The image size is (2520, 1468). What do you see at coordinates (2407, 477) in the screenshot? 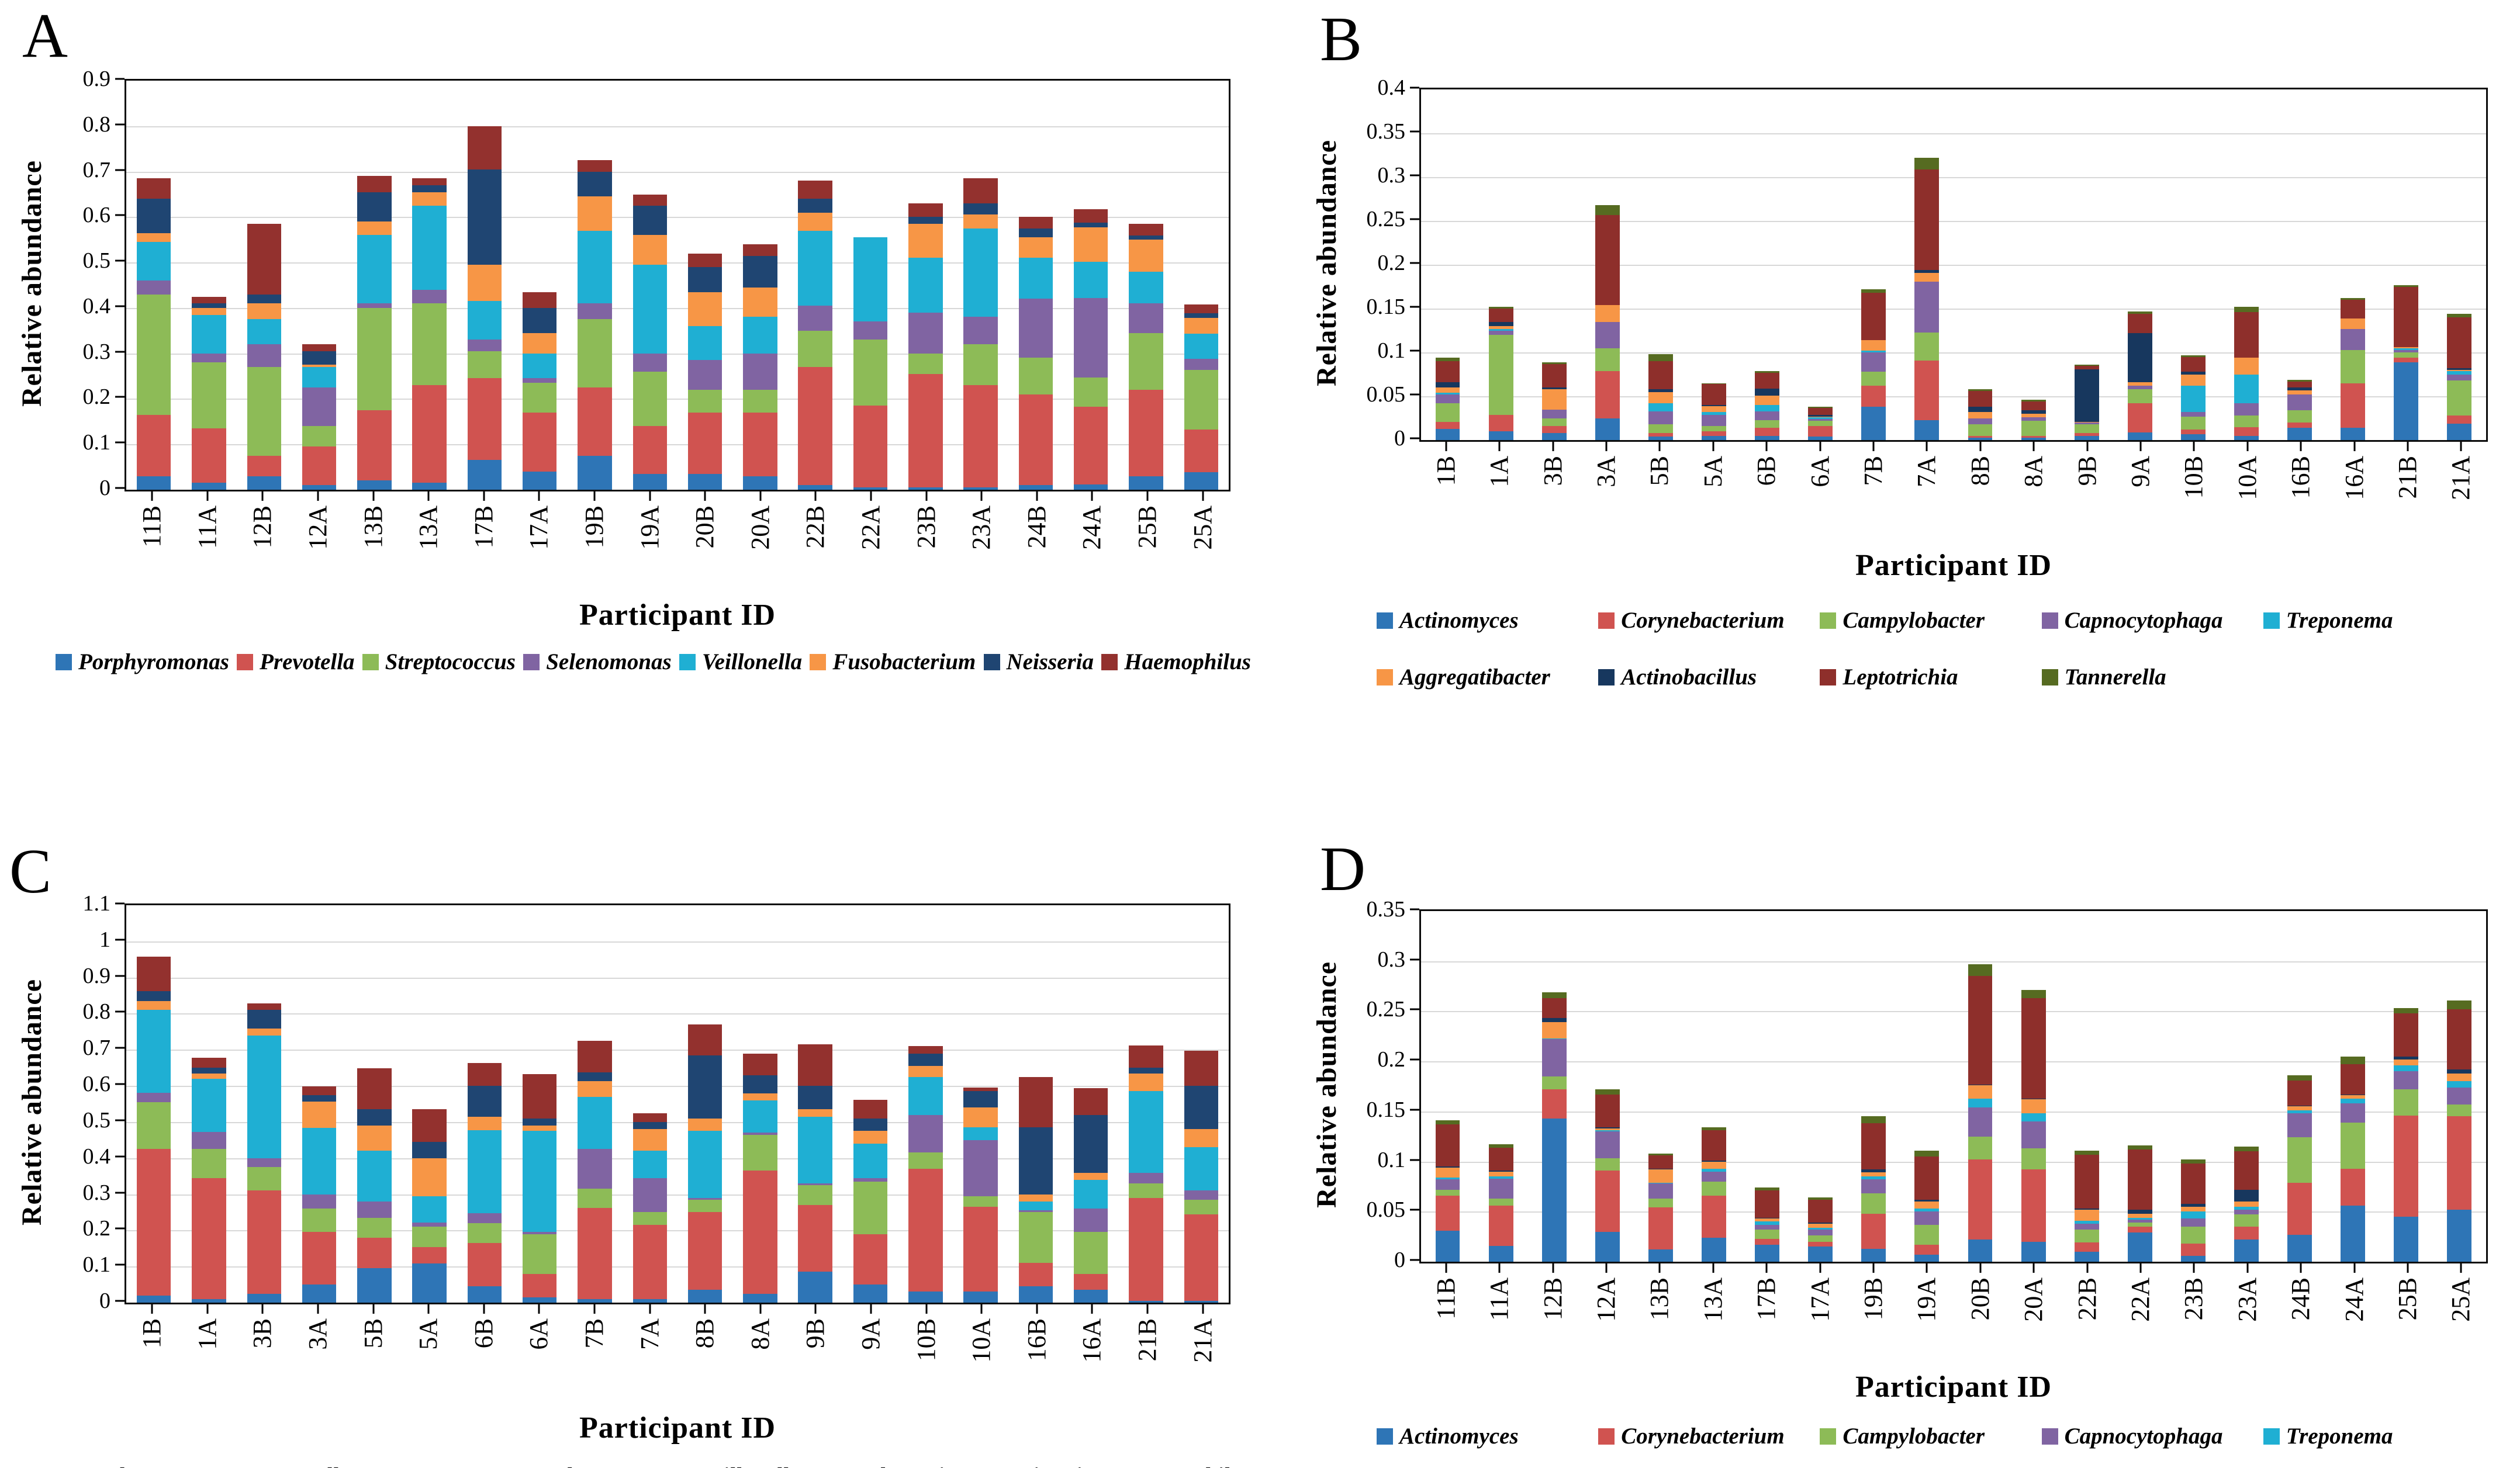
I see `x-tick-label: 21B` at bounding box center [2407, 477].